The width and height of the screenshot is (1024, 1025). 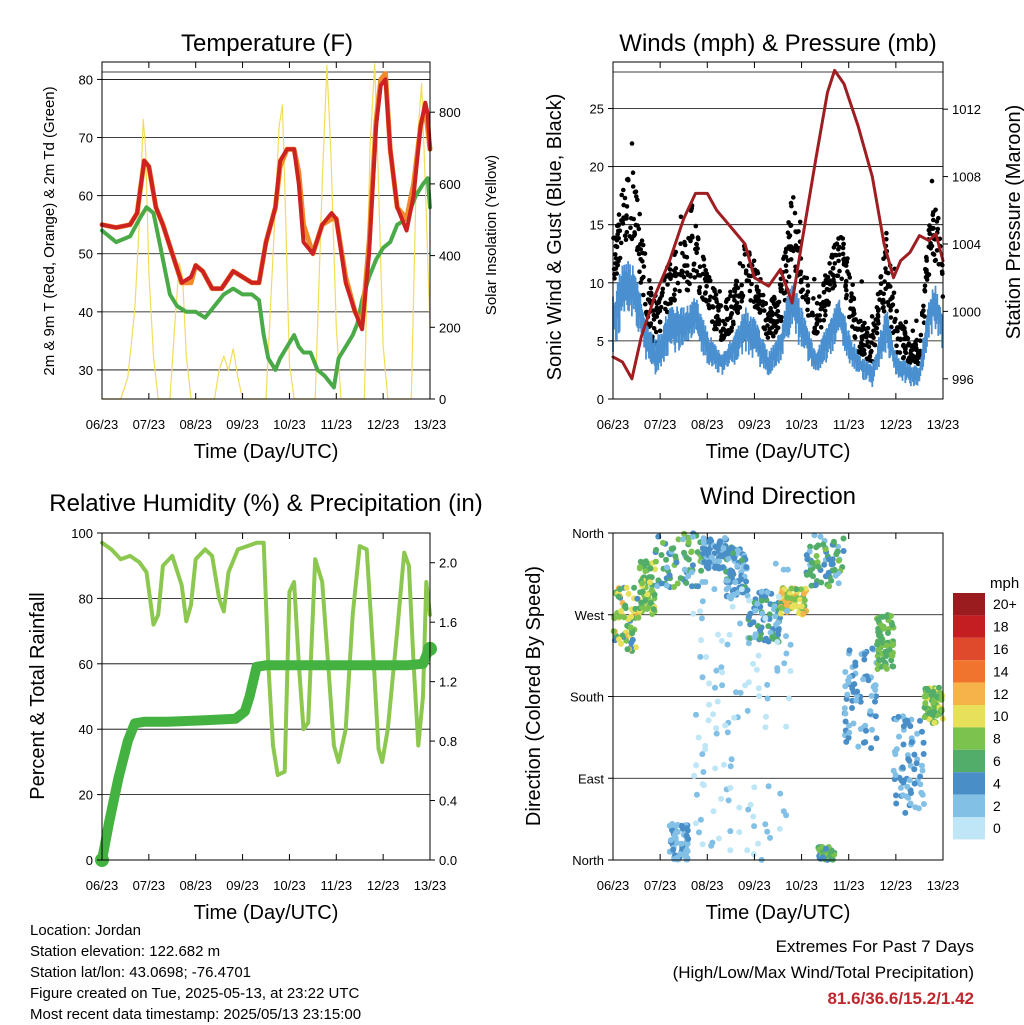 What do you see at coordinates (778, 224) in the screenshot?
I see `pressure-line` at bounding box center [778, 224].